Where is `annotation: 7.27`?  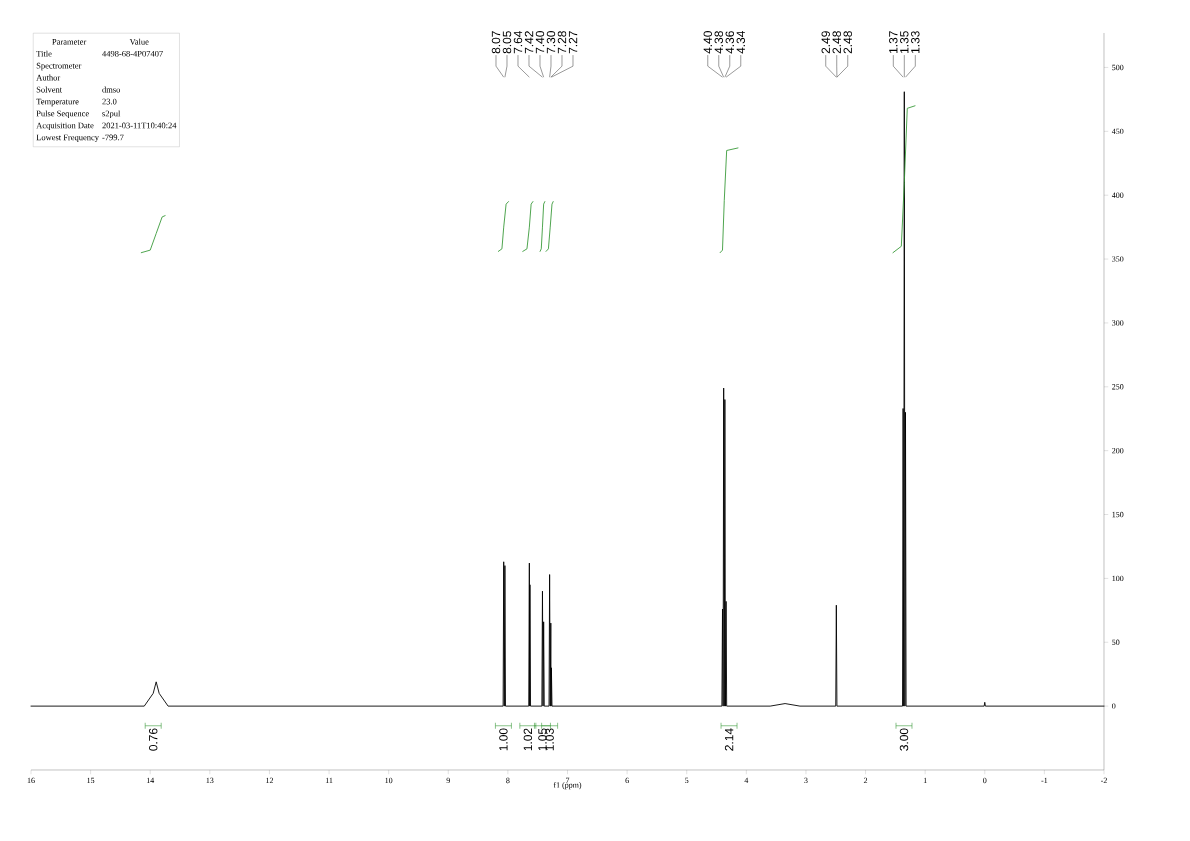 annotation: 7.27 is located at coordinates (573, 42).